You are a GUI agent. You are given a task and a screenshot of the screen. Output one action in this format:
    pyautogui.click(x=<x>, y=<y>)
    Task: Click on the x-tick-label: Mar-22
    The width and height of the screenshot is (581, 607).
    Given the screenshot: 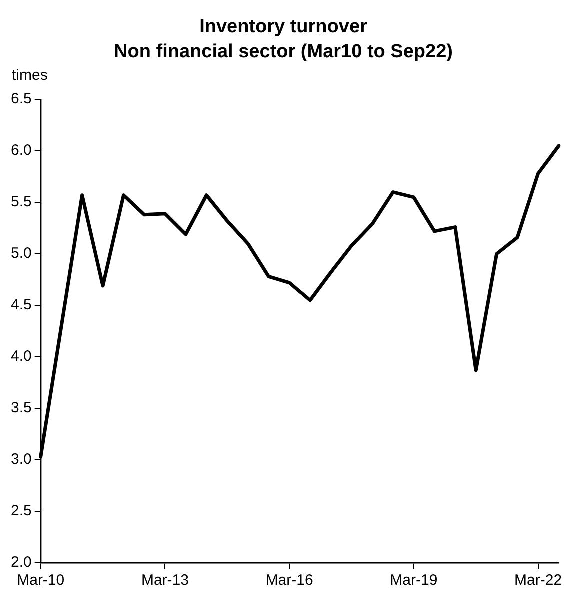 What is the action you would take?
    pyautogui.click(x=538, y=581)
    